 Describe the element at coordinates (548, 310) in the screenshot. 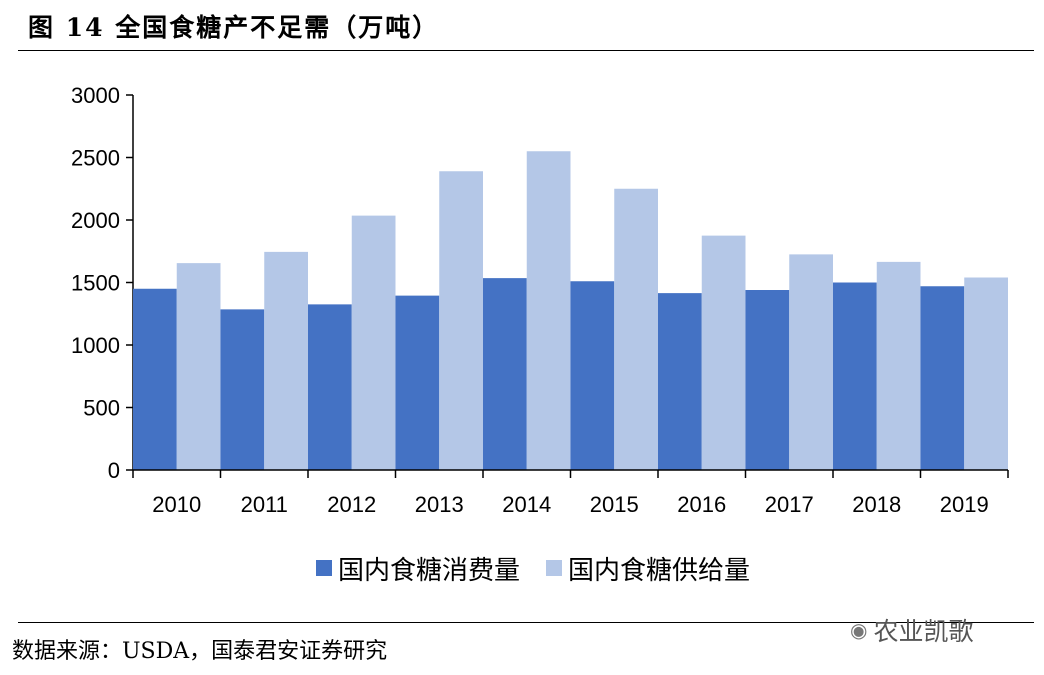

I see `bar-supply-2014` at that location.